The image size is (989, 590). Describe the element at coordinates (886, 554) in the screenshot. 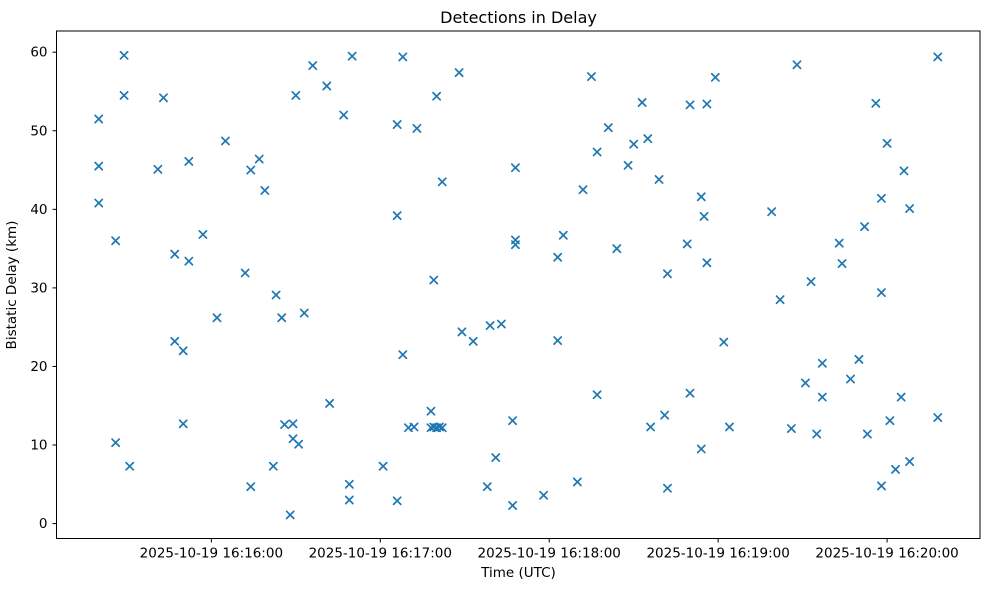

I see `x-tick-label: 2025-10-19 16:20:00` at that location.